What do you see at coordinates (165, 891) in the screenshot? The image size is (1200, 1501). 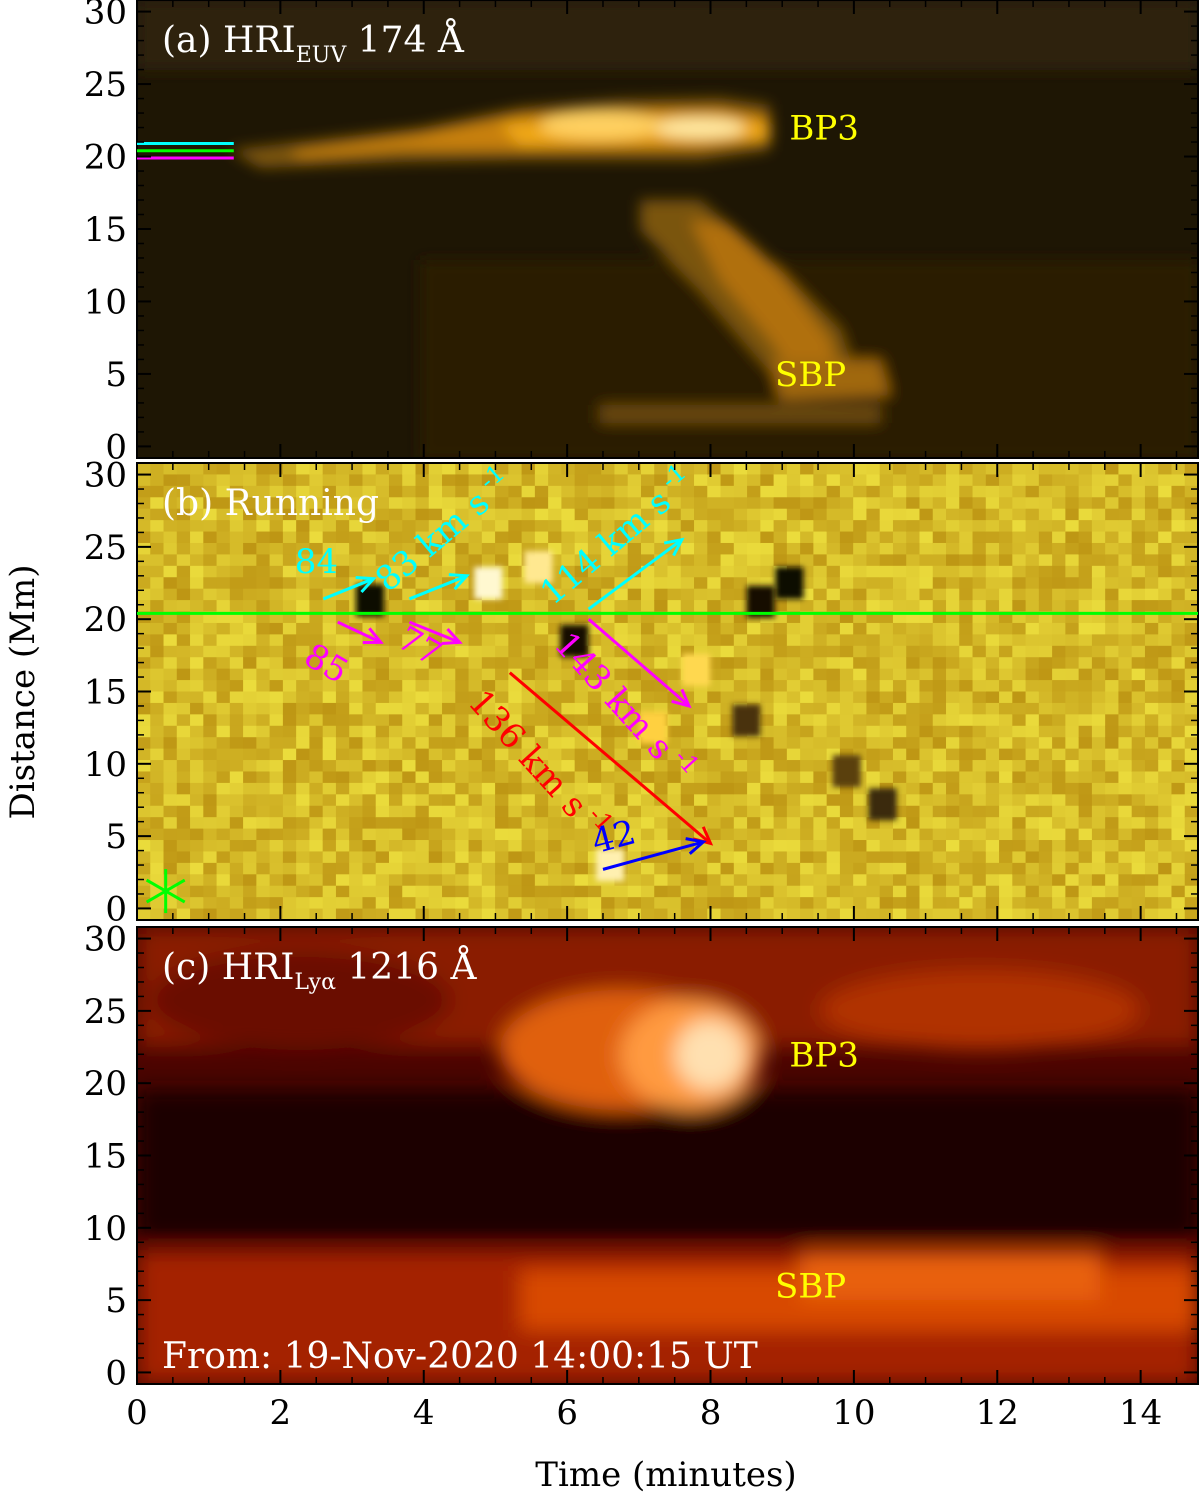 I see `panel-b-asterisk-marker` at bounding box center [165, 891].